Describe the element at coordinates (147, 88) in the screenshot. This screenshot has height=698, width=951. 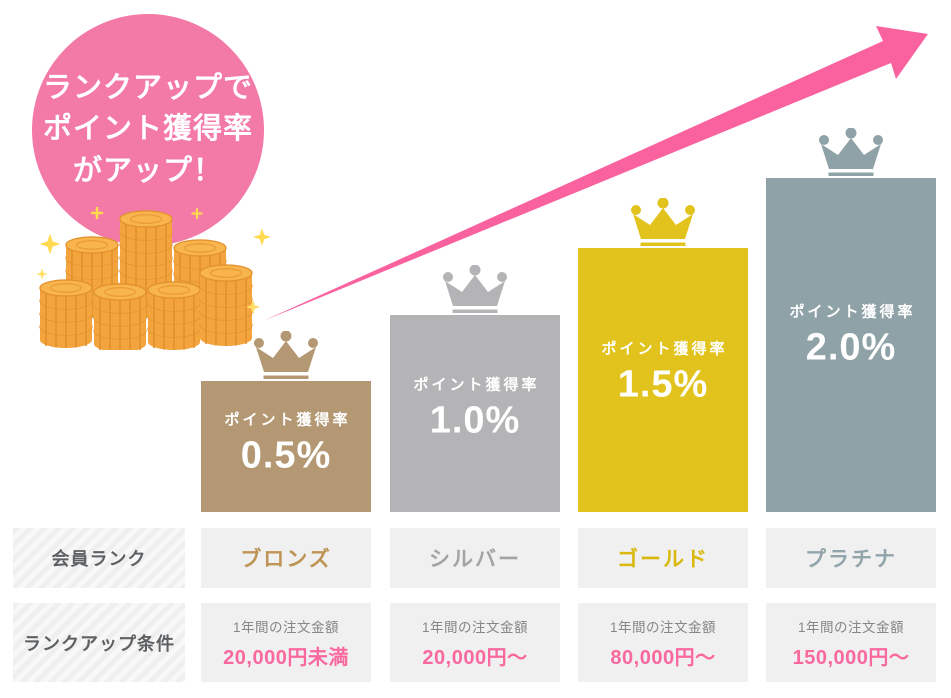
I see `promo-badge-line1: ランクアップで` at that location.